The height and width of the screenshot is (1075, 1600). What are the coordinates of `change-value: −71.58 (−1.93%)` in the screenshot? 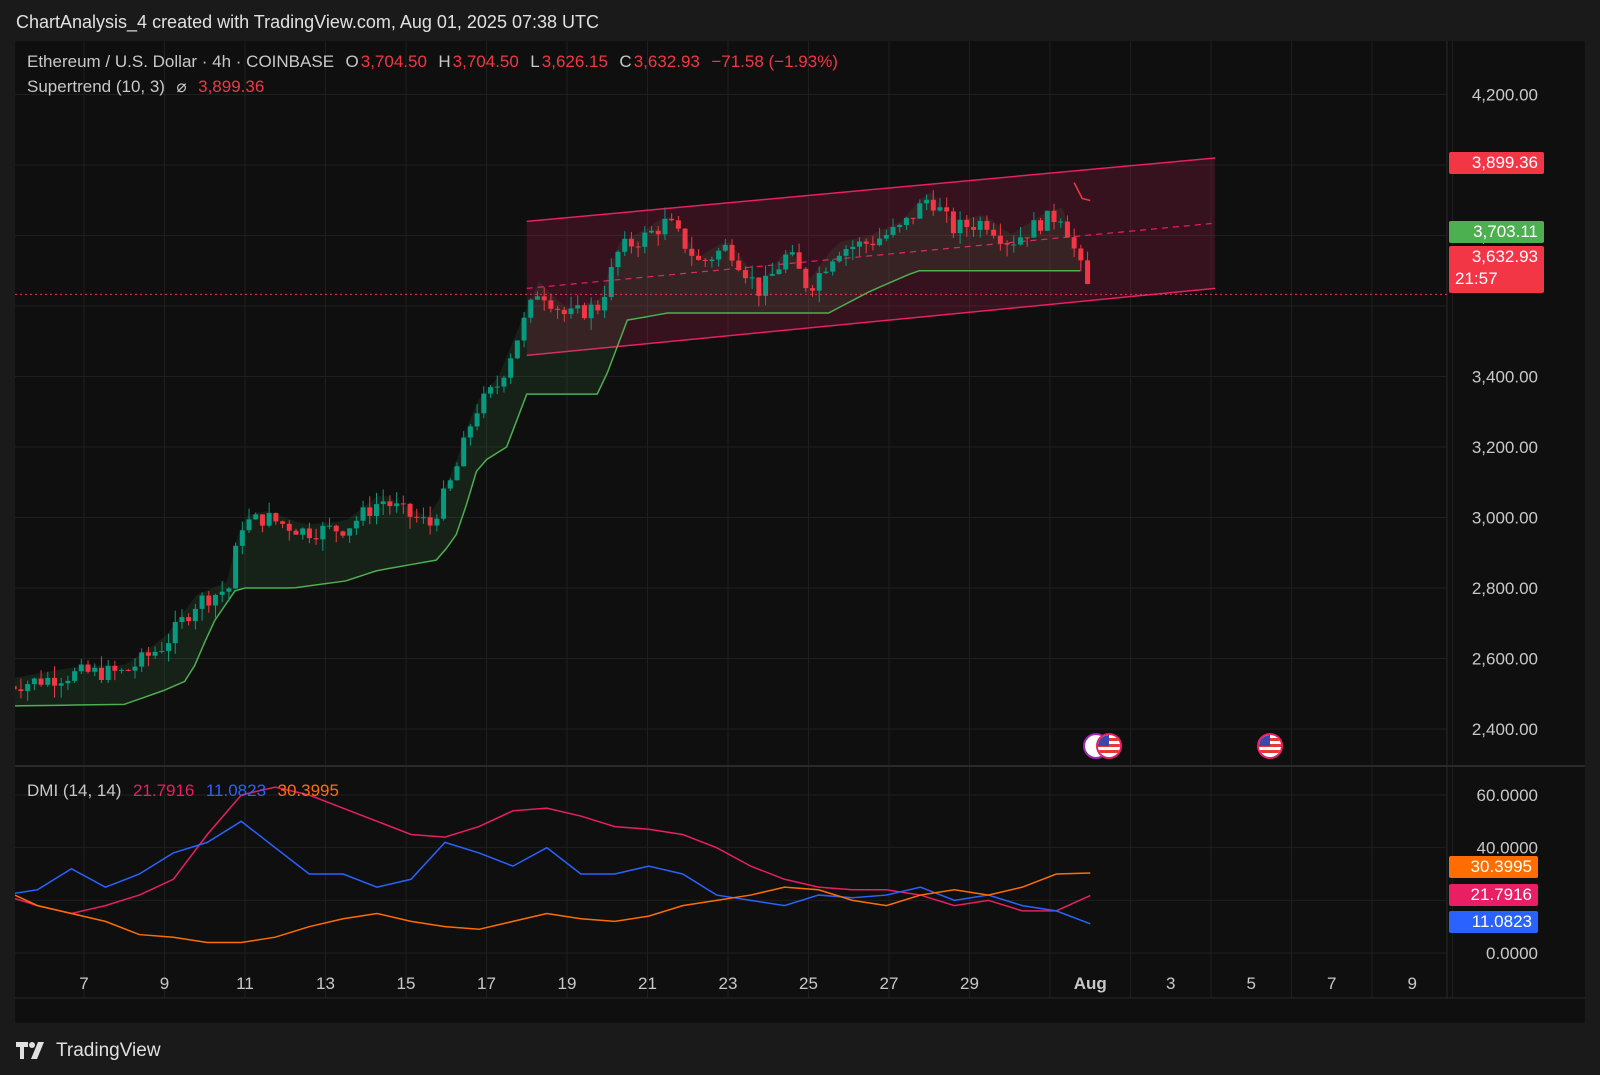 It's located at (774, 61).